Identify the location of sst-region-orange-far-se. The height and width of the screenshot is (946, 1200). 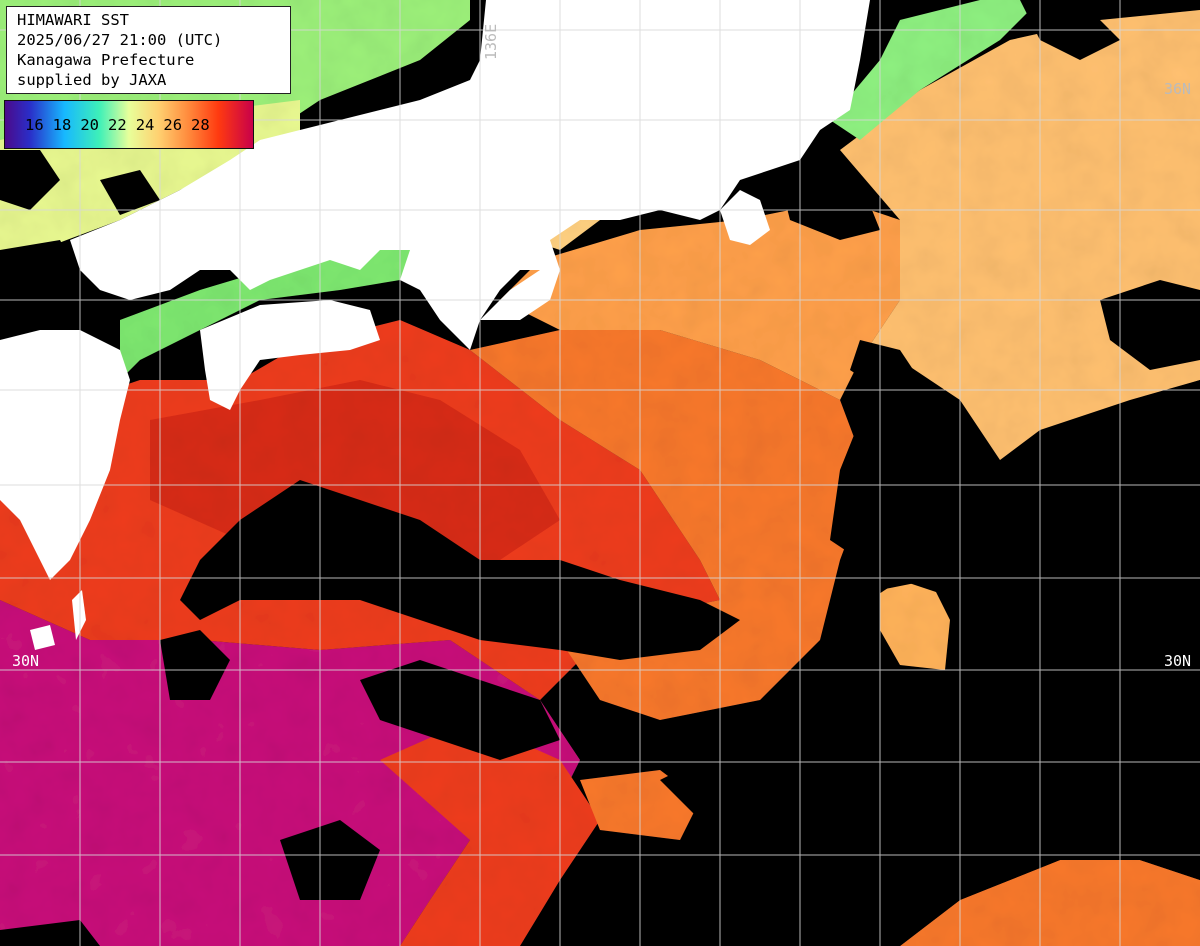
(1050, 903).